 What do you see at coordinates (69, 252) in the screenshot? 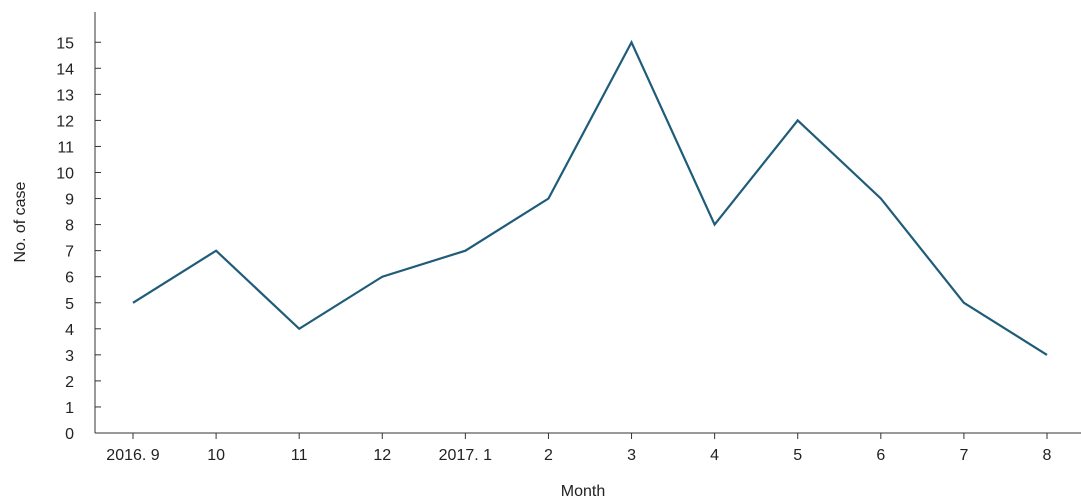
I see `y-tick-label: 7` at bounding box center [69, 252].